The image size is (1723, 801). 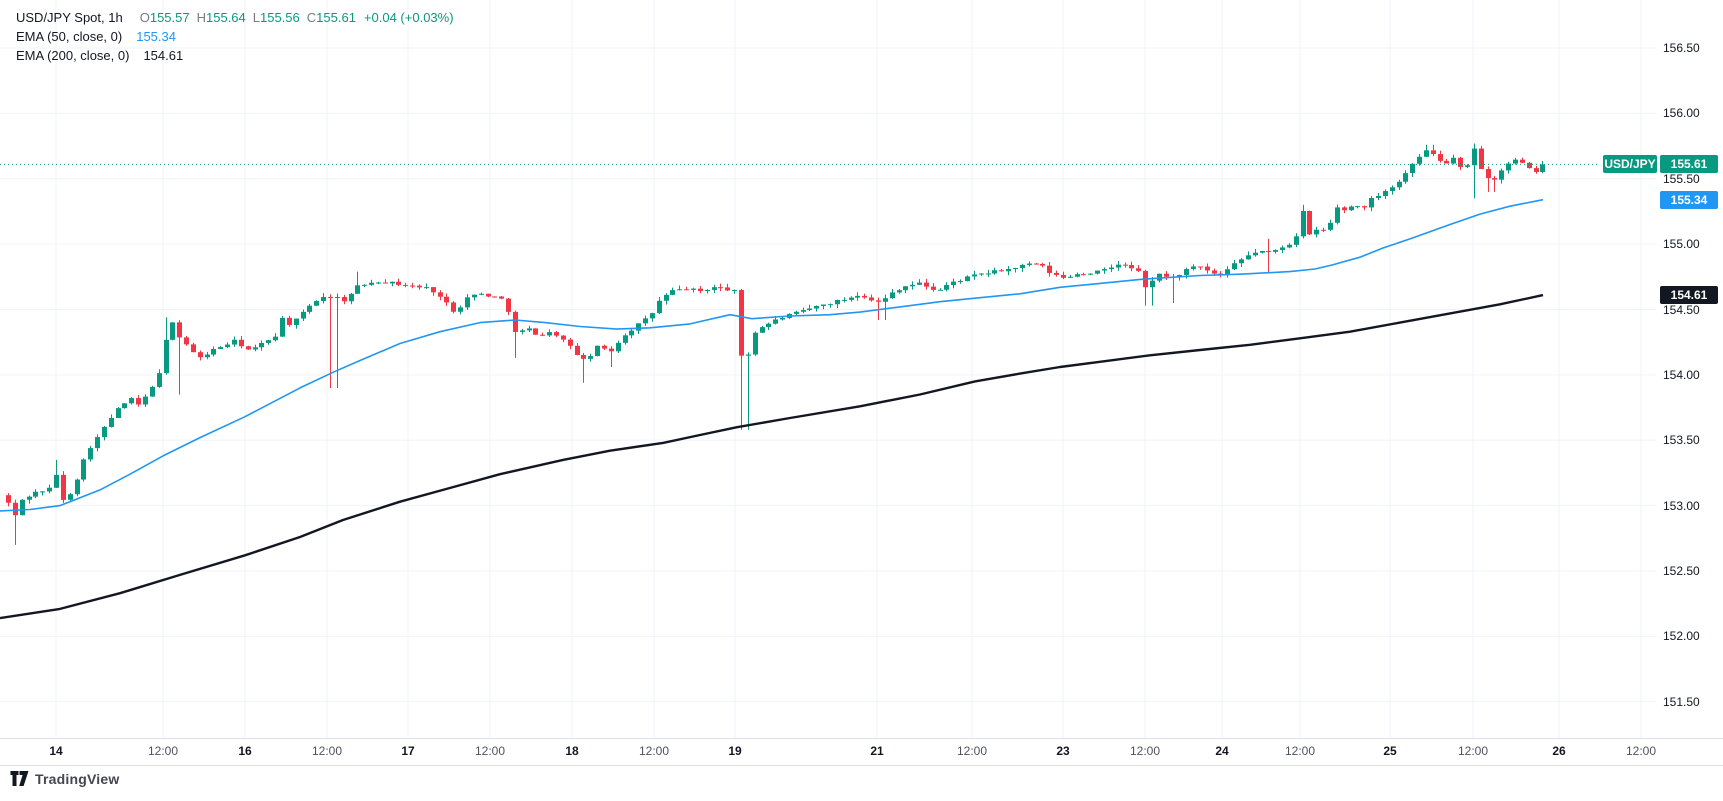 I want to click on ema50-name: EMA (50, close, 0), so click(x=69, y=36).